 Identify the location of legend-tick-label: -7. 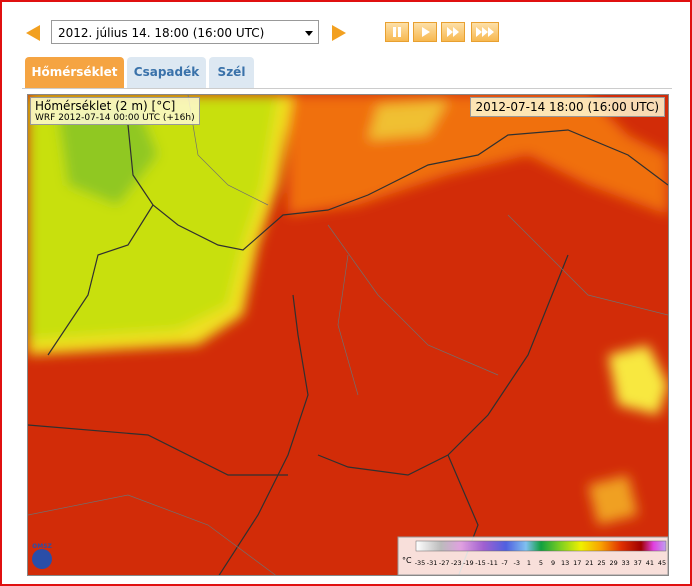
(504, 563).